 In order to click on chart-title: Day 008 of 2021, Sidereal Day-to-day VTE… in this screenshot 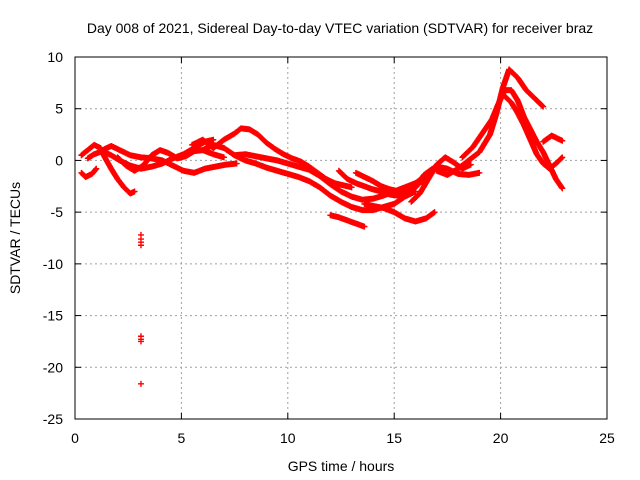, I will do `click(340, 28)`.